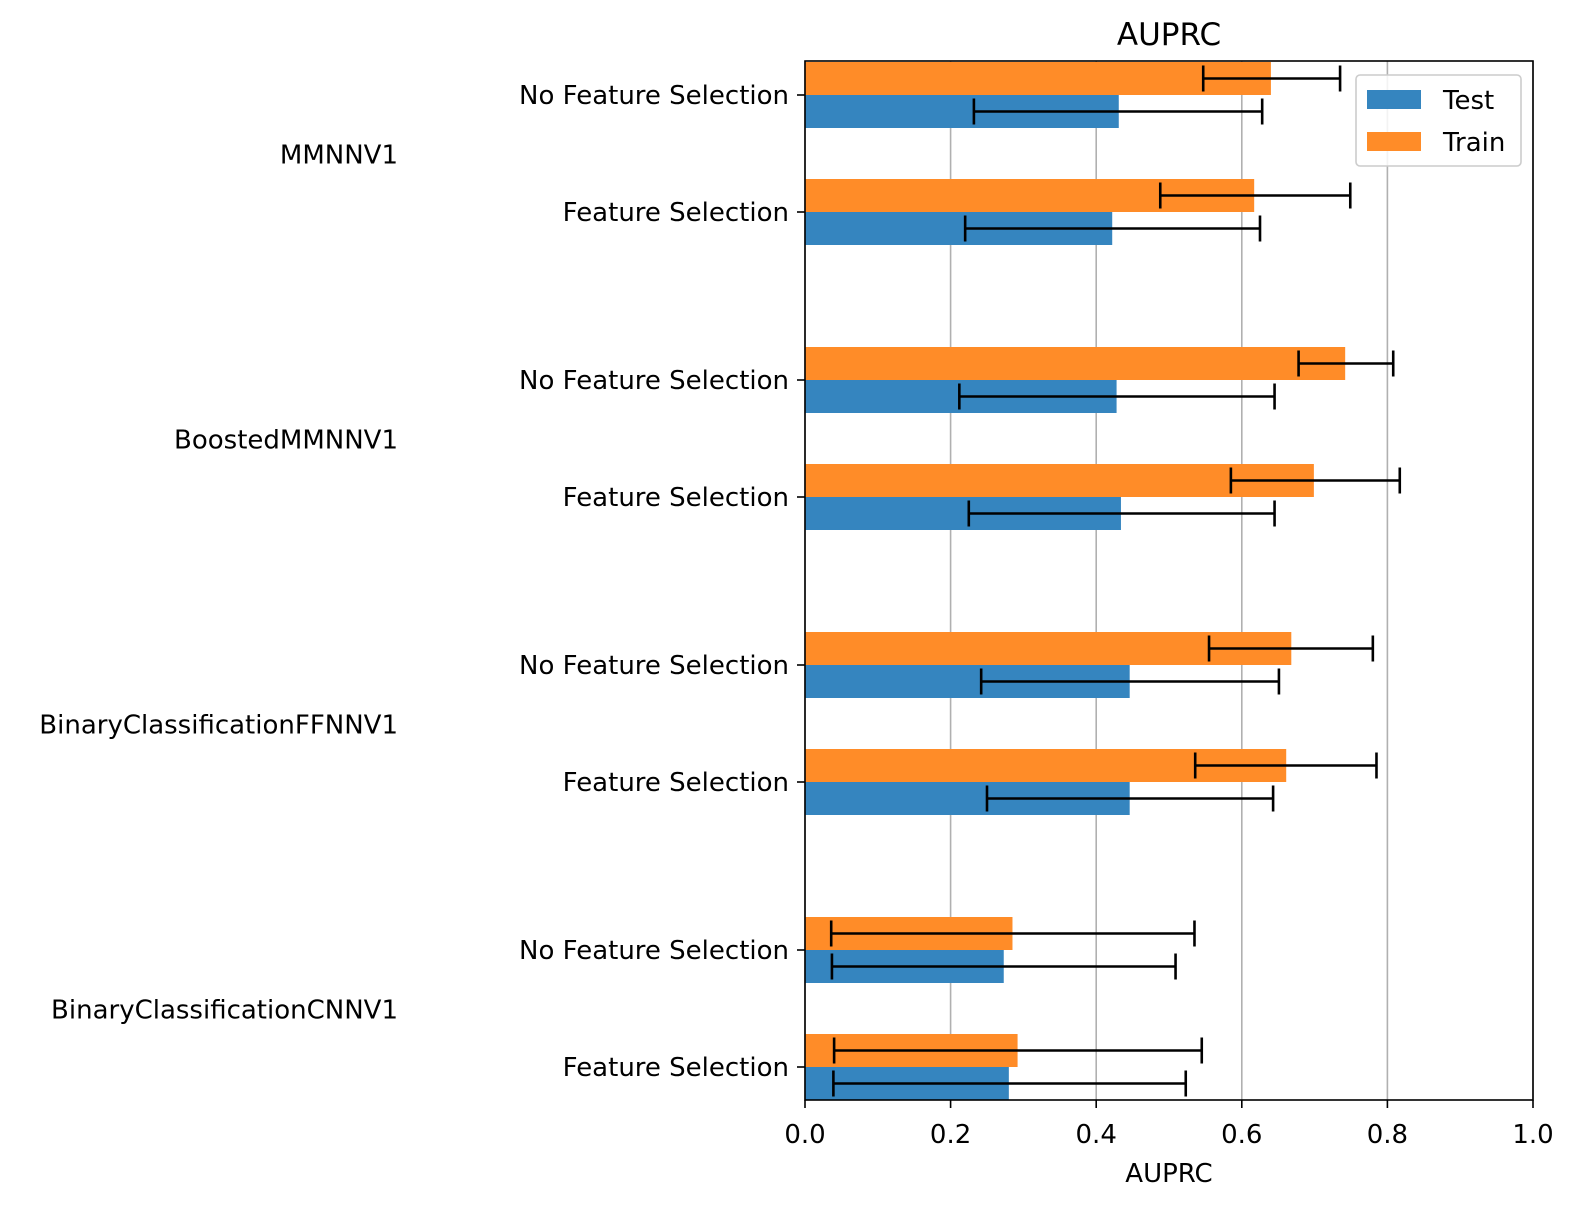 The image size is (1584, 1219). I want to click on group-label: BoostedMMNNV1, so click(286, 441).